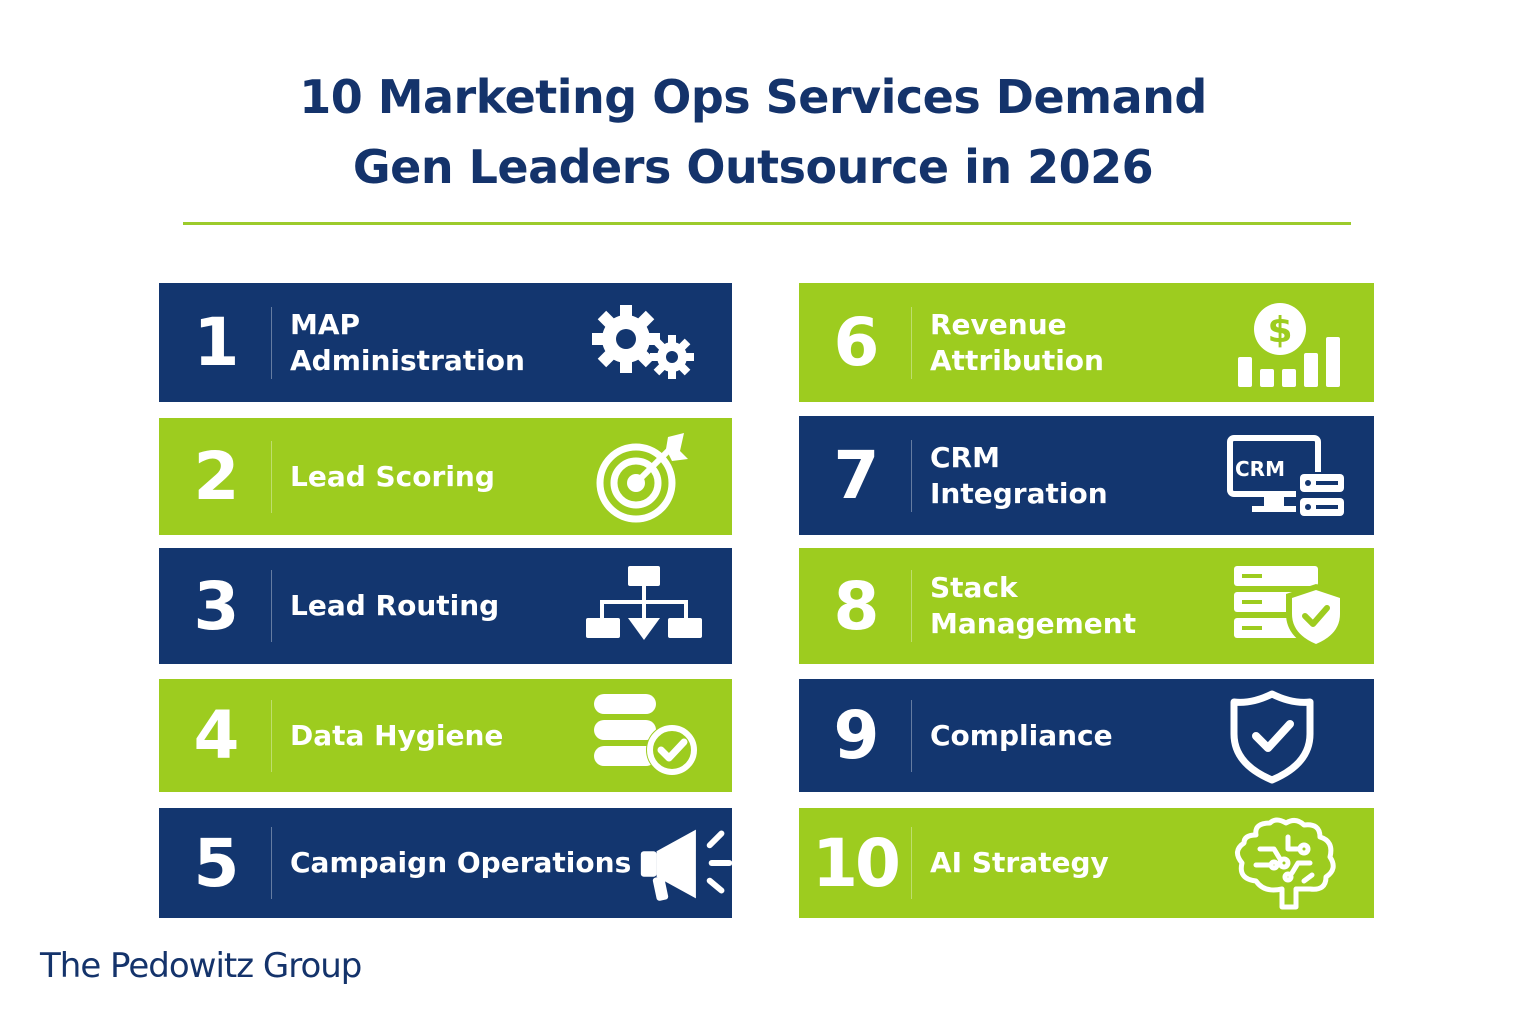  What do you see at coordinates (1021, 735) in the screenshot?
I see `service-label: Compliance` at bounding box center [1021, 735].